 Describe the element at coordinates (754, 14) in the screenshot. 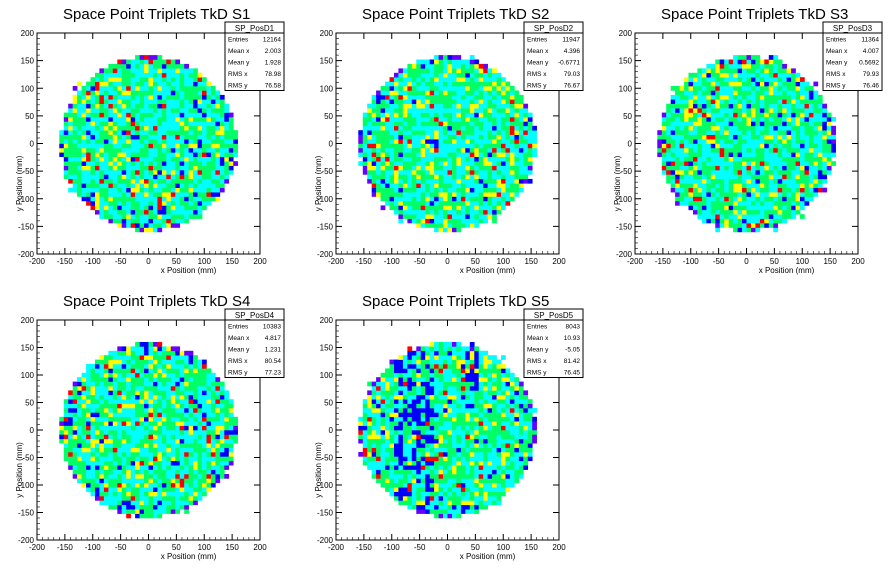

I see `chart-title: Space Point Triplets TkD S3` at that location.